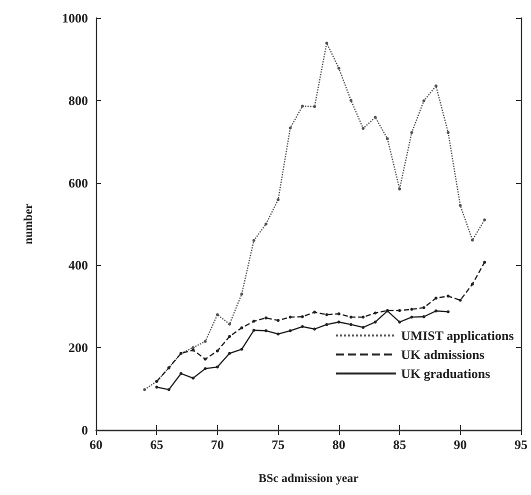 Image resolution: width=531 pixels, height=495 pixels. I want to click on x-tick-label: 95, so click(521, 444).